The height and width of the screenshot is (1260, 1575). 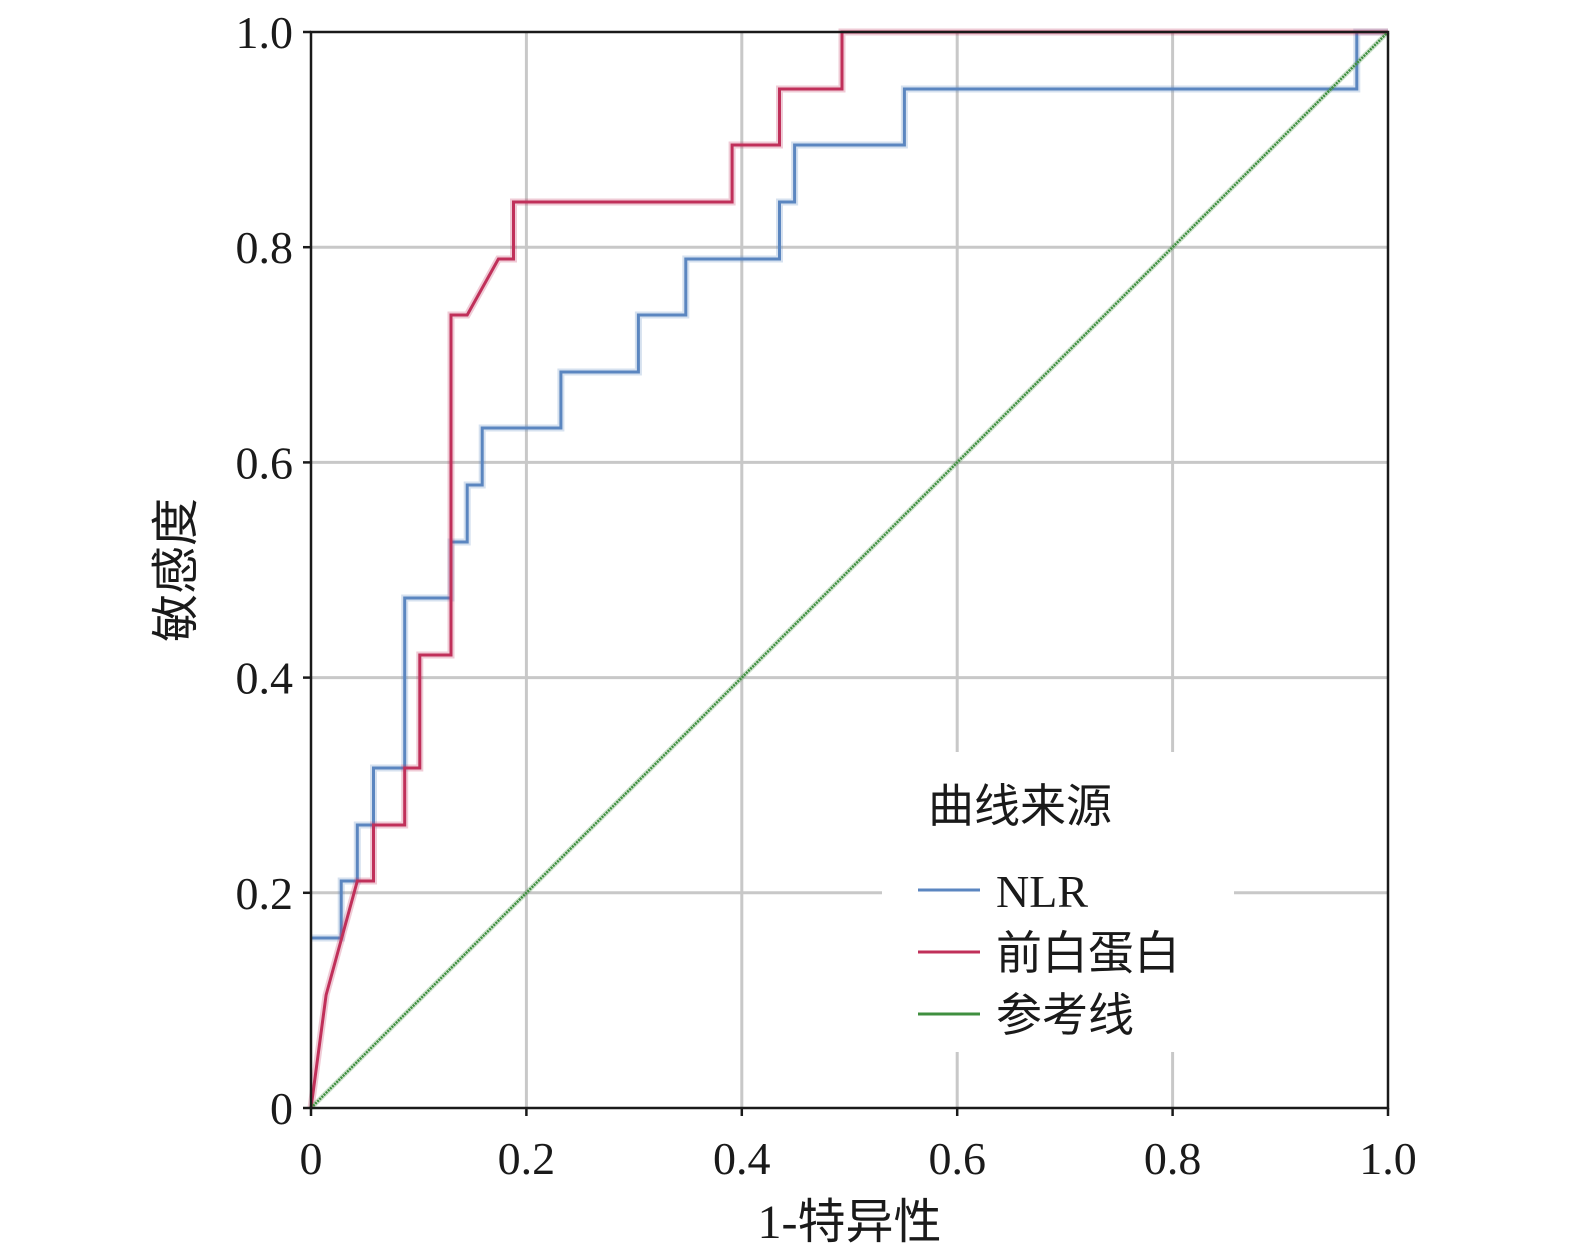 What do you see at coordinates (176, 570) in the screenshot?
I see `y-axis-title: 敏感度` at bounding box center [176, 570].